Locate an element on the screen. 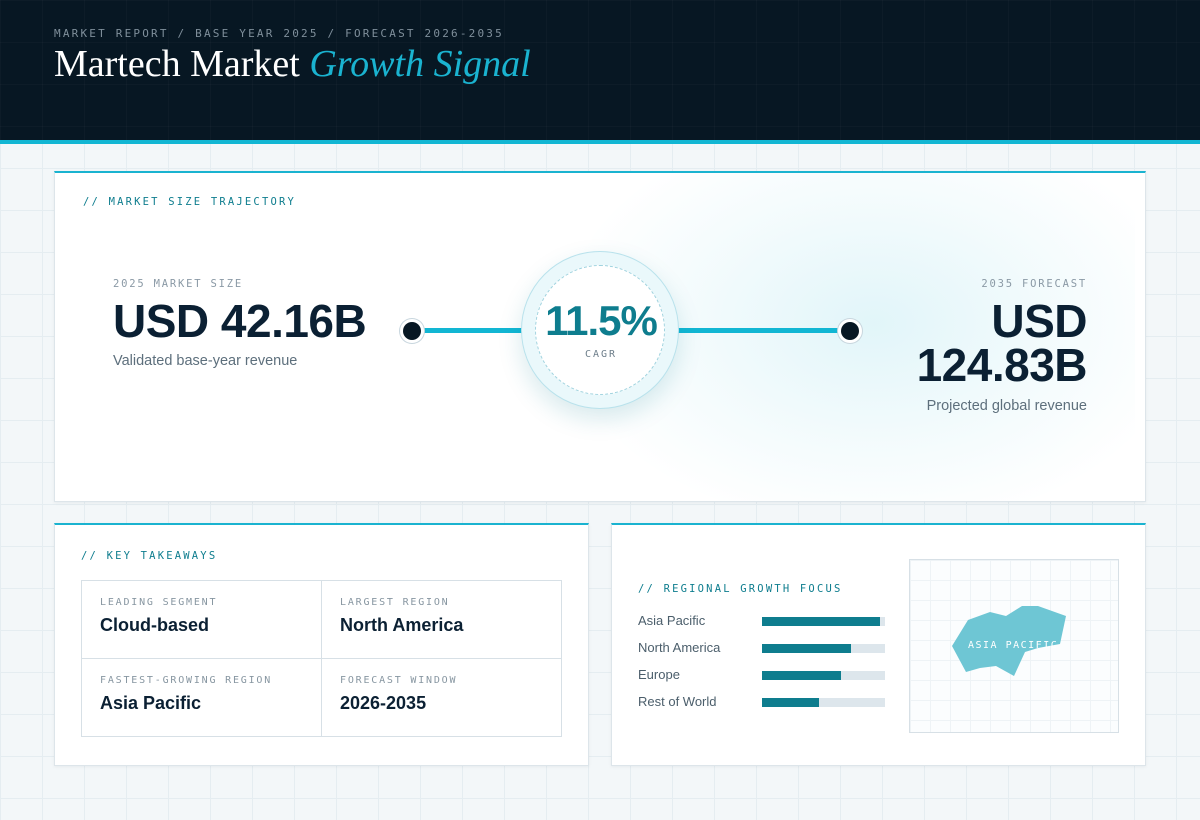  base-year-value: USD 42.16B is located at coordinates (240, 321).